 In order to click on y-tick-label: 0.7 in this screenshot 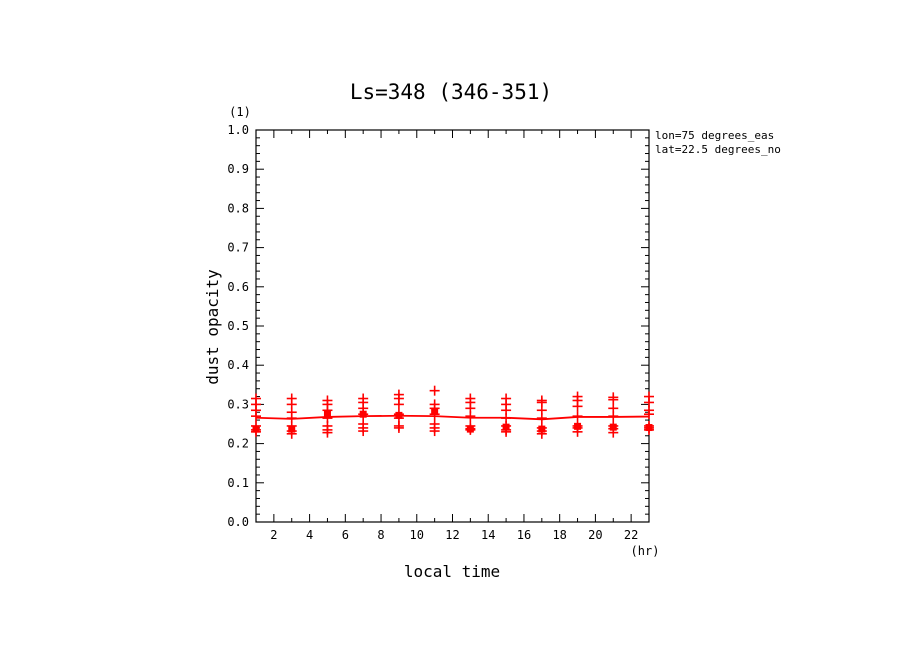, I will do `click(238, 248)`.